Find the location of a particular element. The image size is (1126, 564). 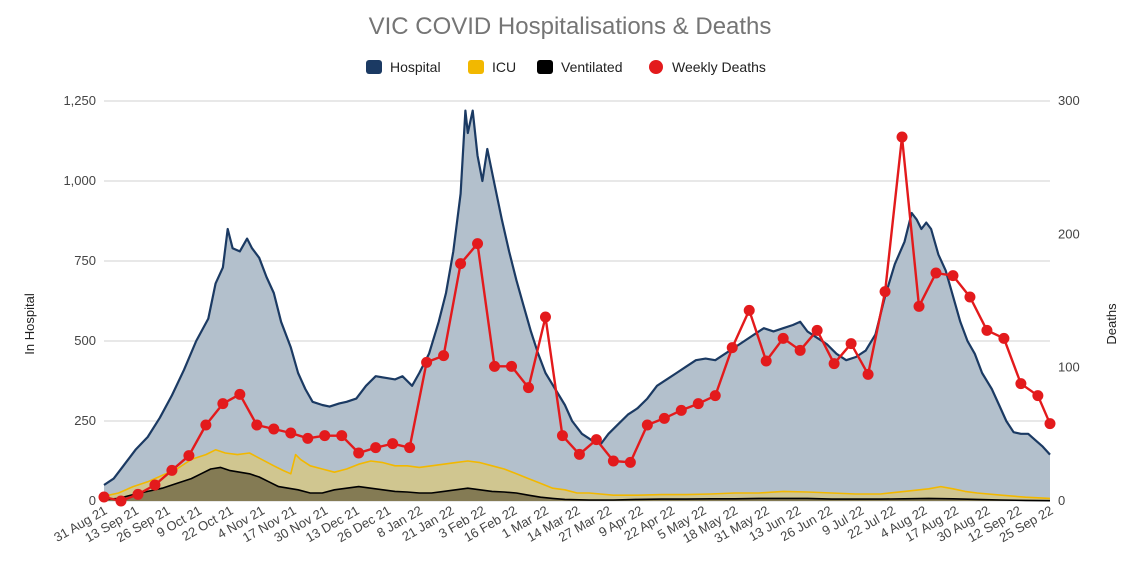

legend-label: Ventilated is located at coordinates (592, 67).